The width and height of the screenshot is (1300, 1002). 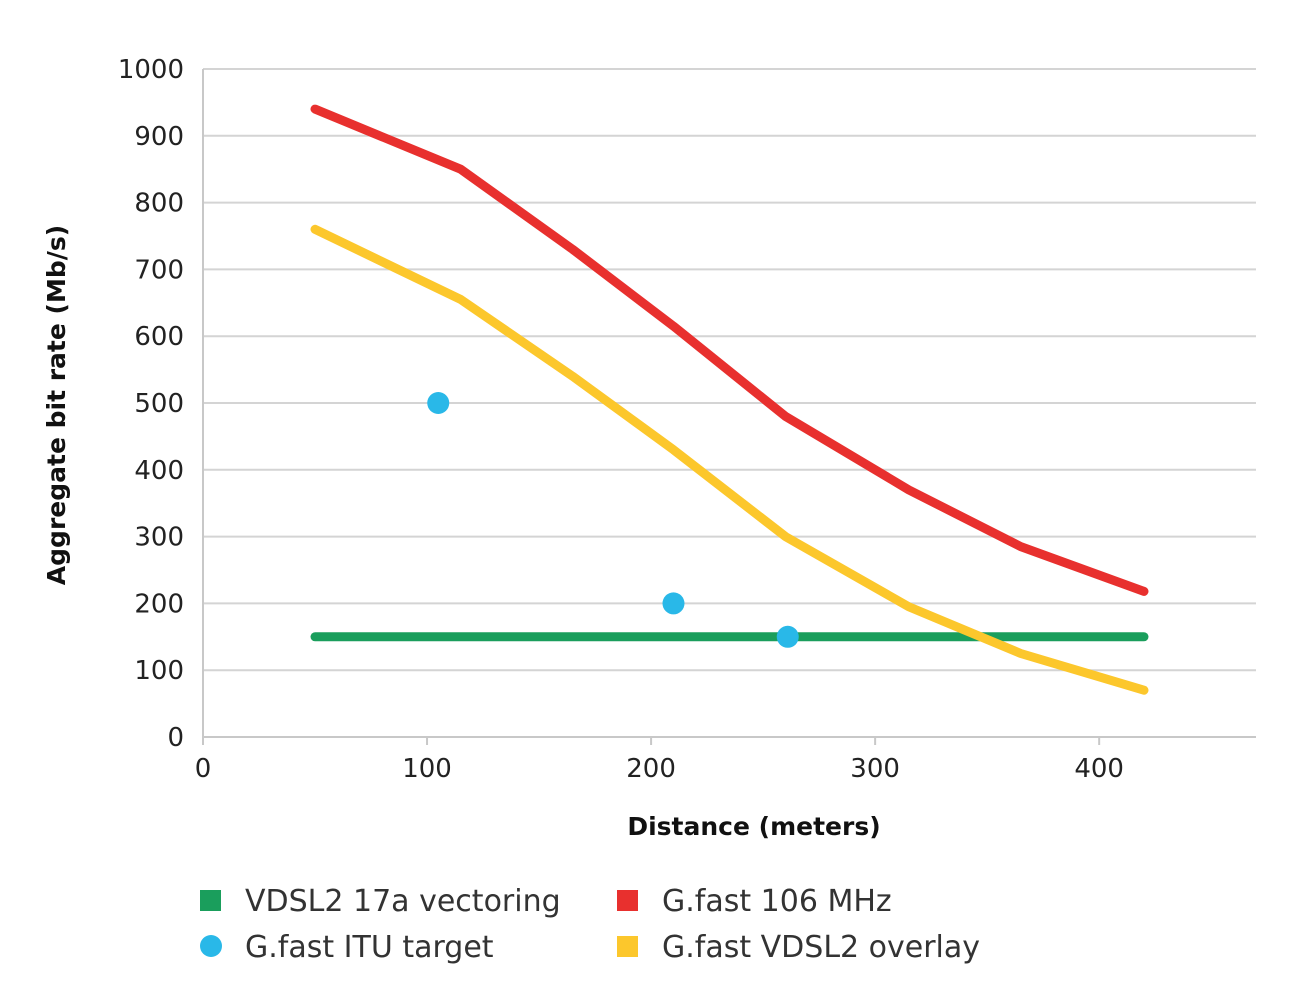 What do you see at coordinates (651, 769) in the screenshot?
I see `x-tick-label: 200` at bounding box center [651, 769].